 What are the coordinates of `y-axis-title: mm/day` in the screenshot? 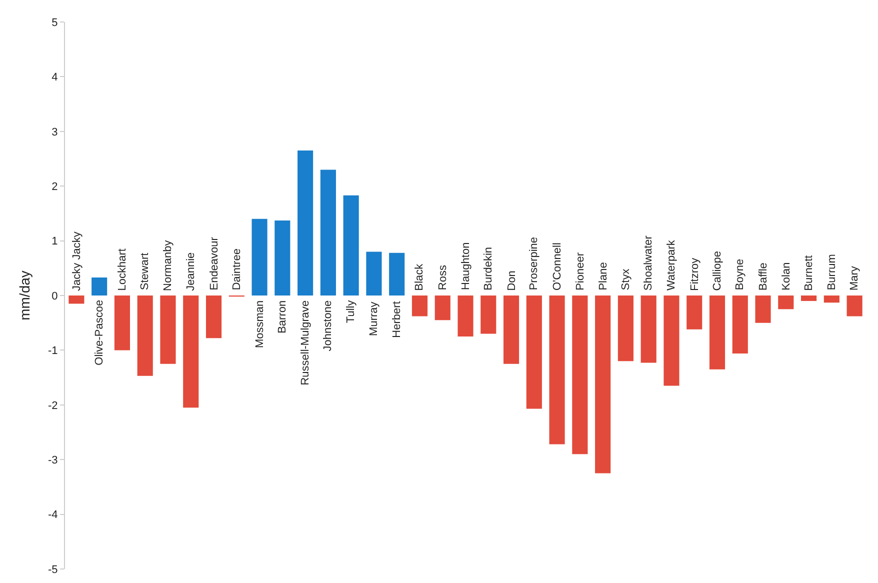 It's located at (24, 295).